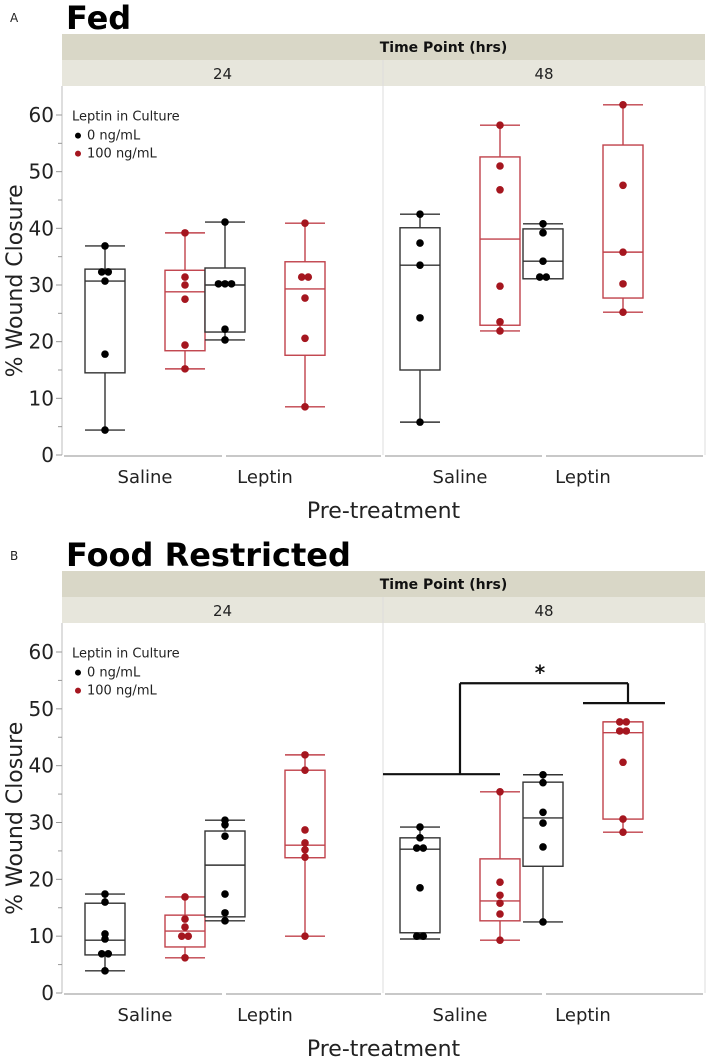  Describe the element at coordinates (222, 74) in the screenshot. I see `facet-label-24: 24` at that location.